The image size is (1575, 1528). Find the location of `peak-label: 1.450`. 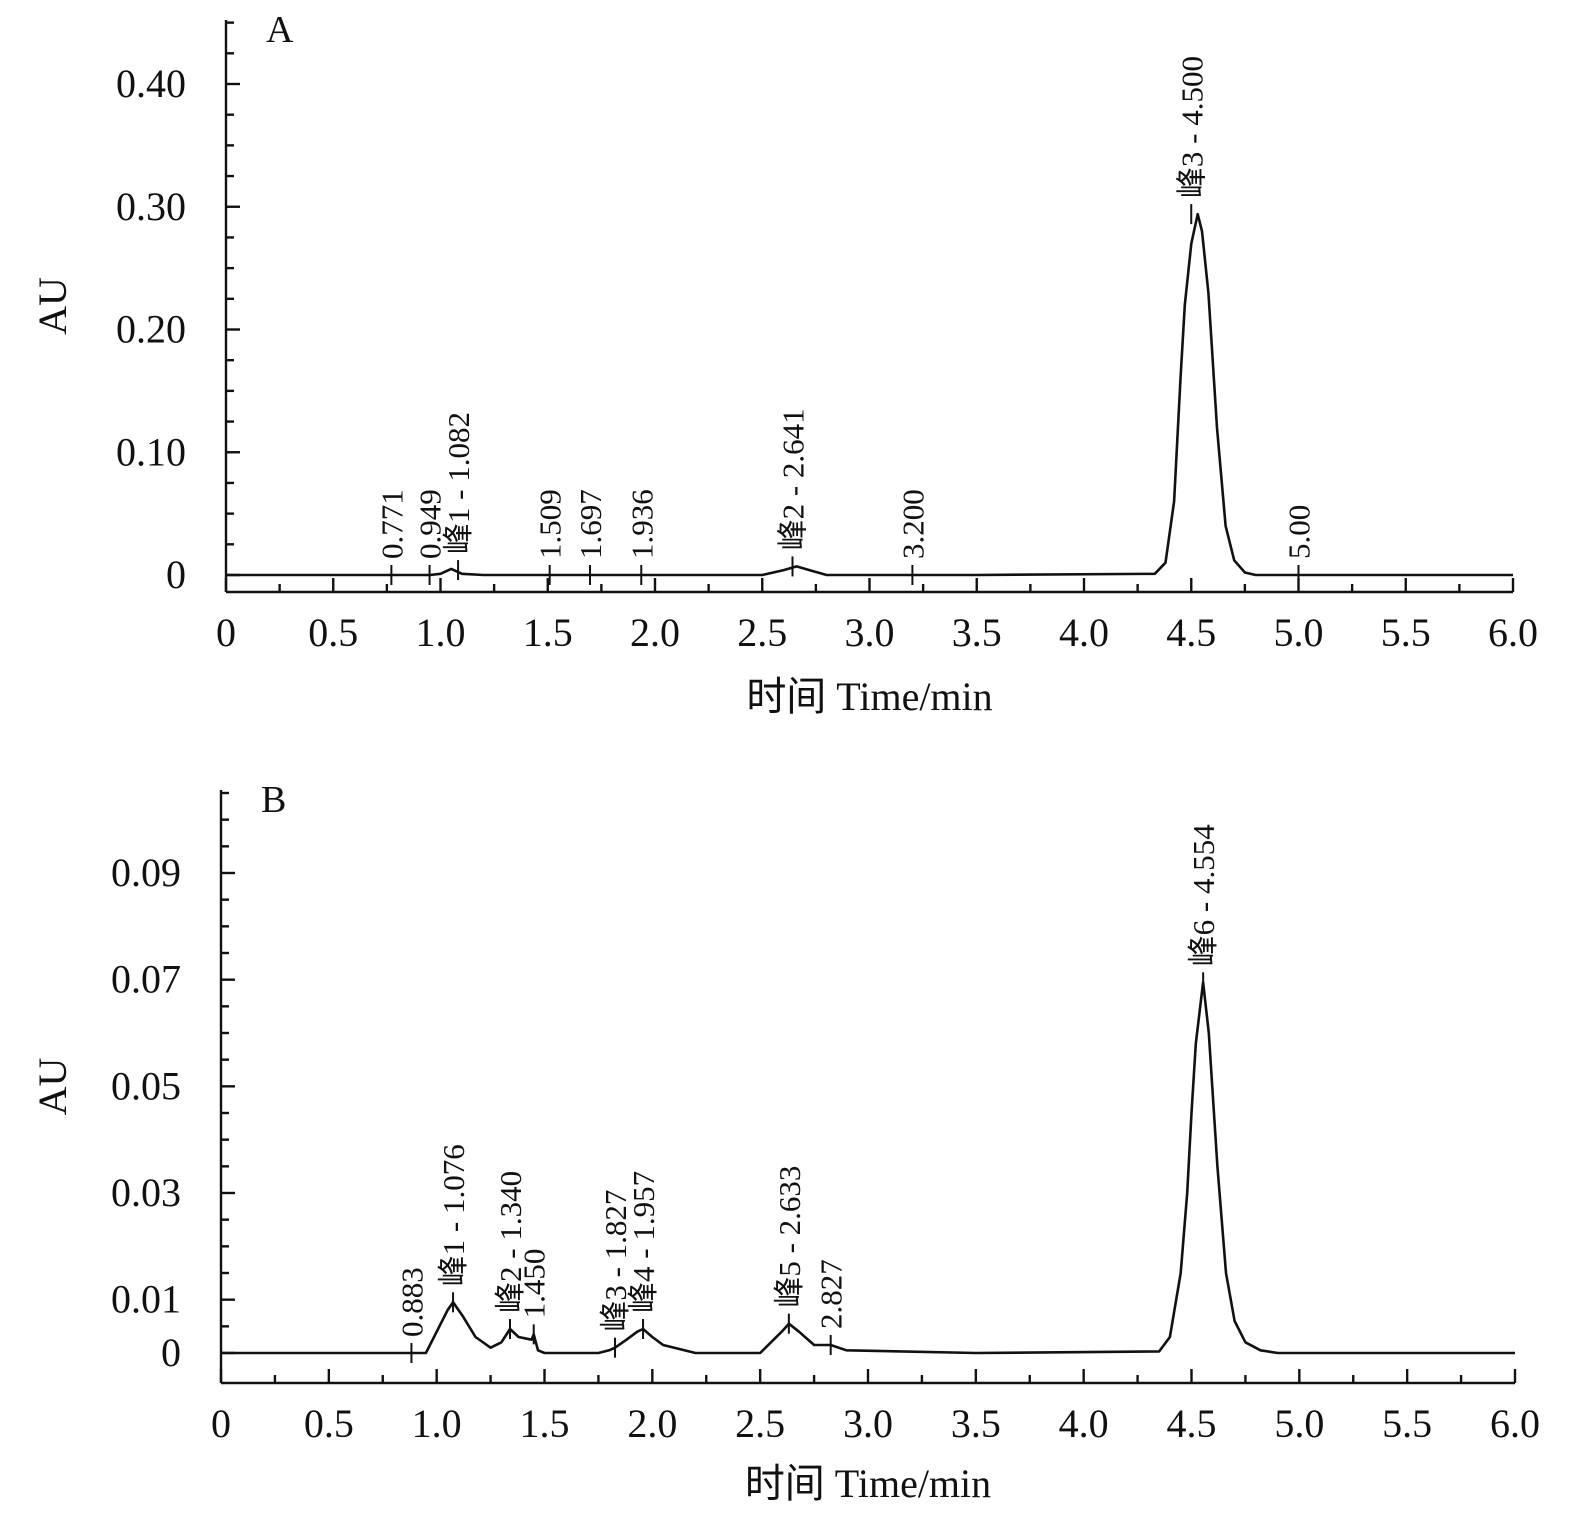

peak-label: 1.450 is located at coordinates (534, 1284).